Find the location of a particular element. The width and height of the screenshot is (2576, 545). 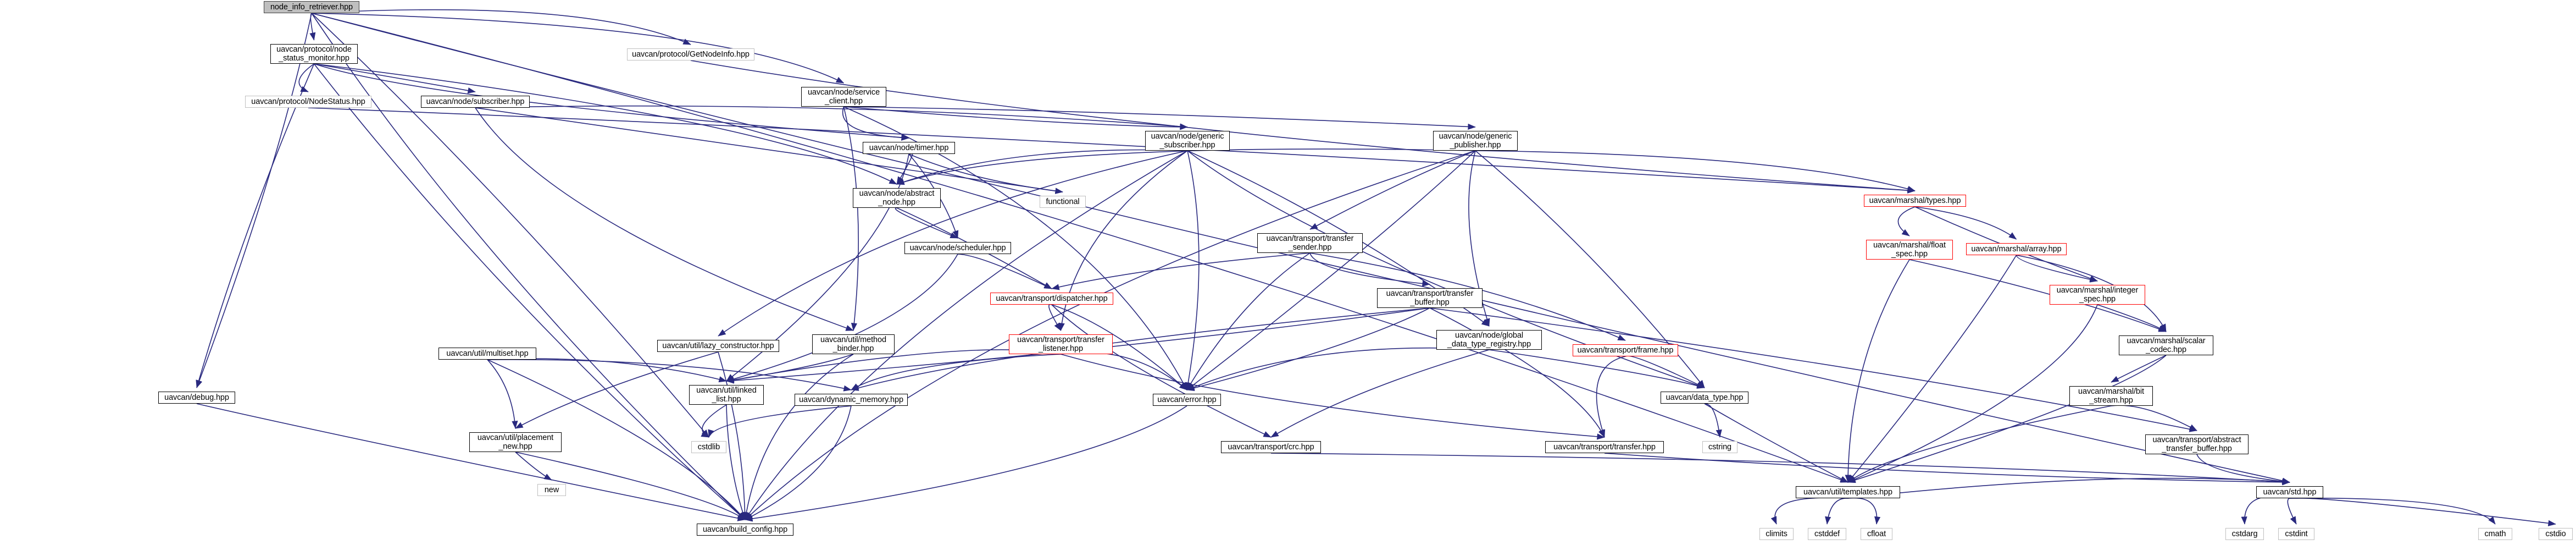

graph-node: uavcan/node/scheduler.hpp is located at coordinates (957, 248).